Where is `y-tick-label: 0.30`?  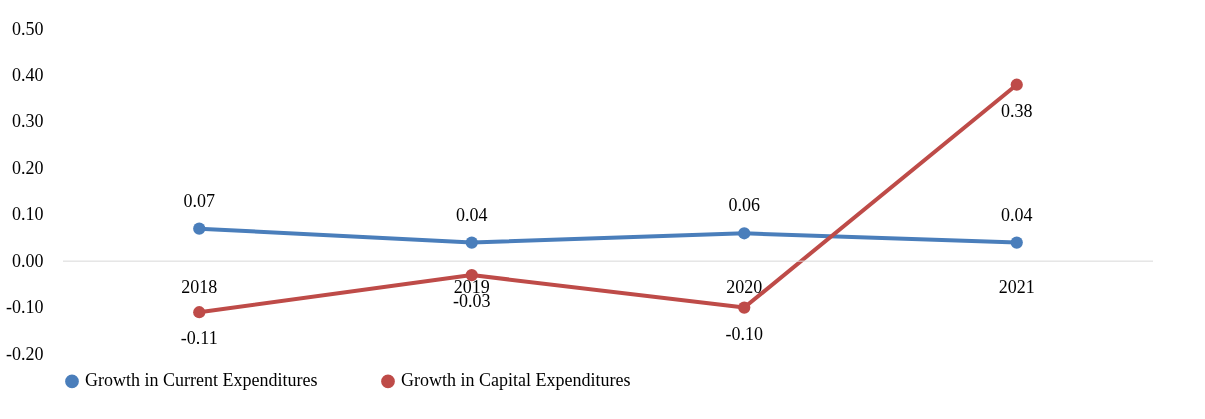
y-tick-label: 0.30 is located at coordinates (28, 121).